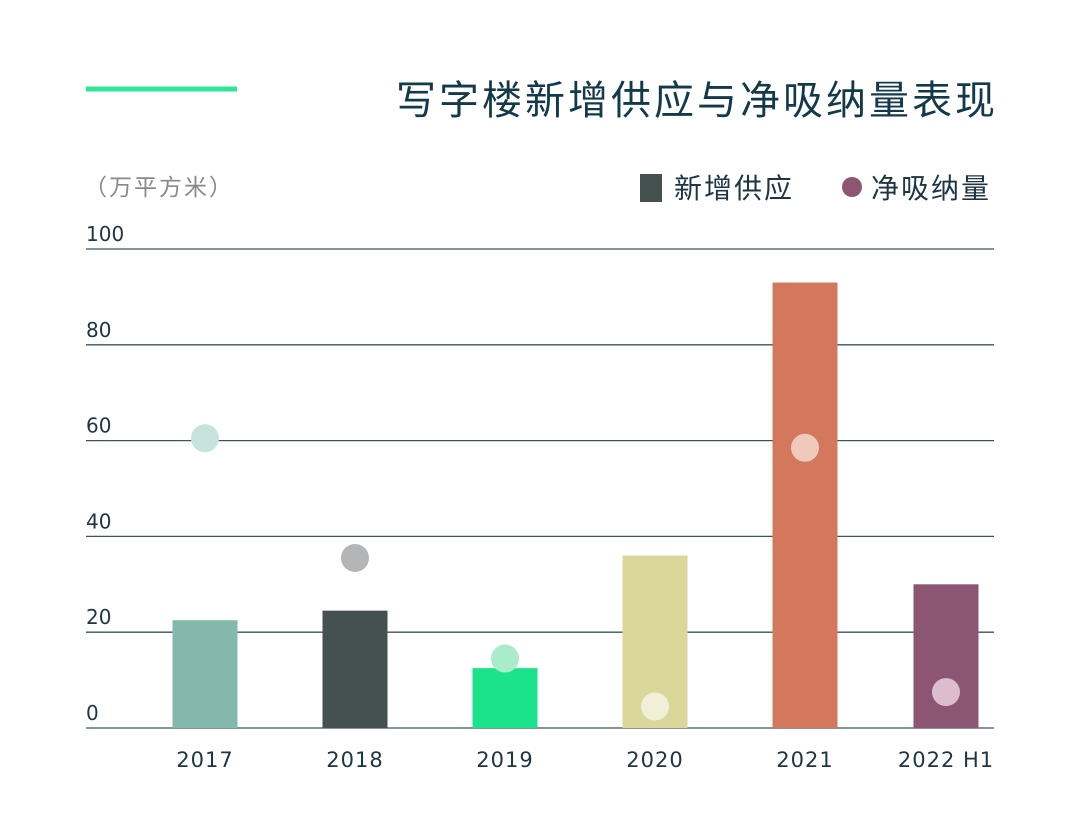  What do you see at coordinates (946, 656) in the screenshot?
I see `bar-2022-h1` at bounding box center [946, 656].